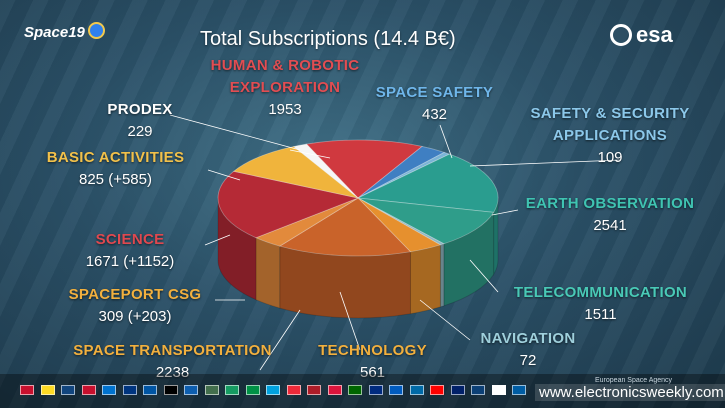 This screenshot has width=725, height=408. I want to click on label-spaceport-csg-value: 309 (+203), so click(135, 316).